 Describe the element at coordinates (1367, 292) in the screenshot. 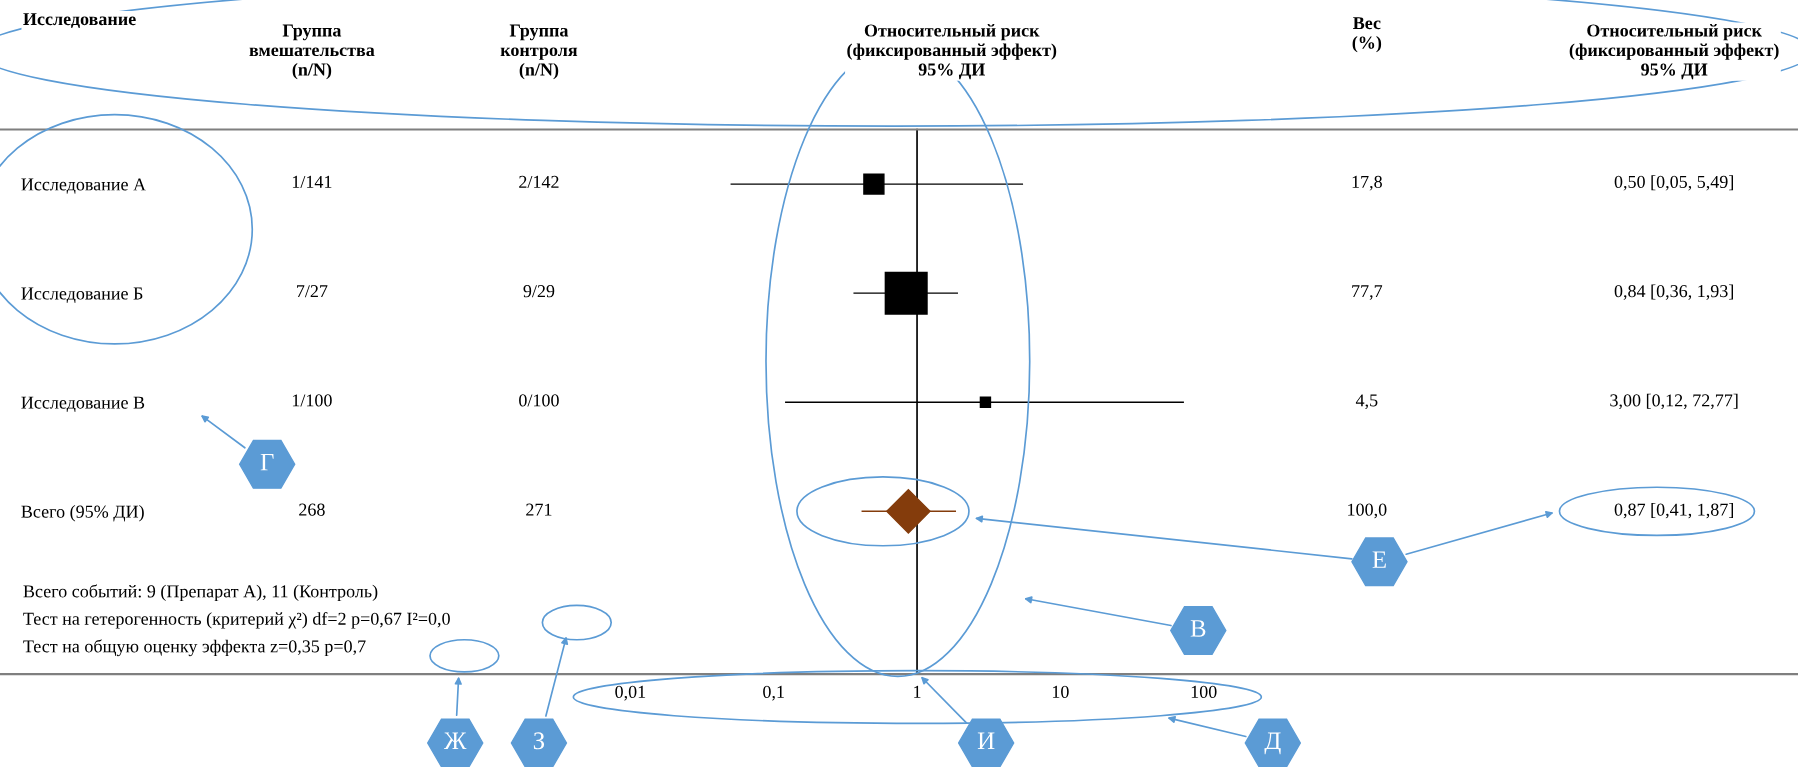

I see `annotation: 77,7` at that location.